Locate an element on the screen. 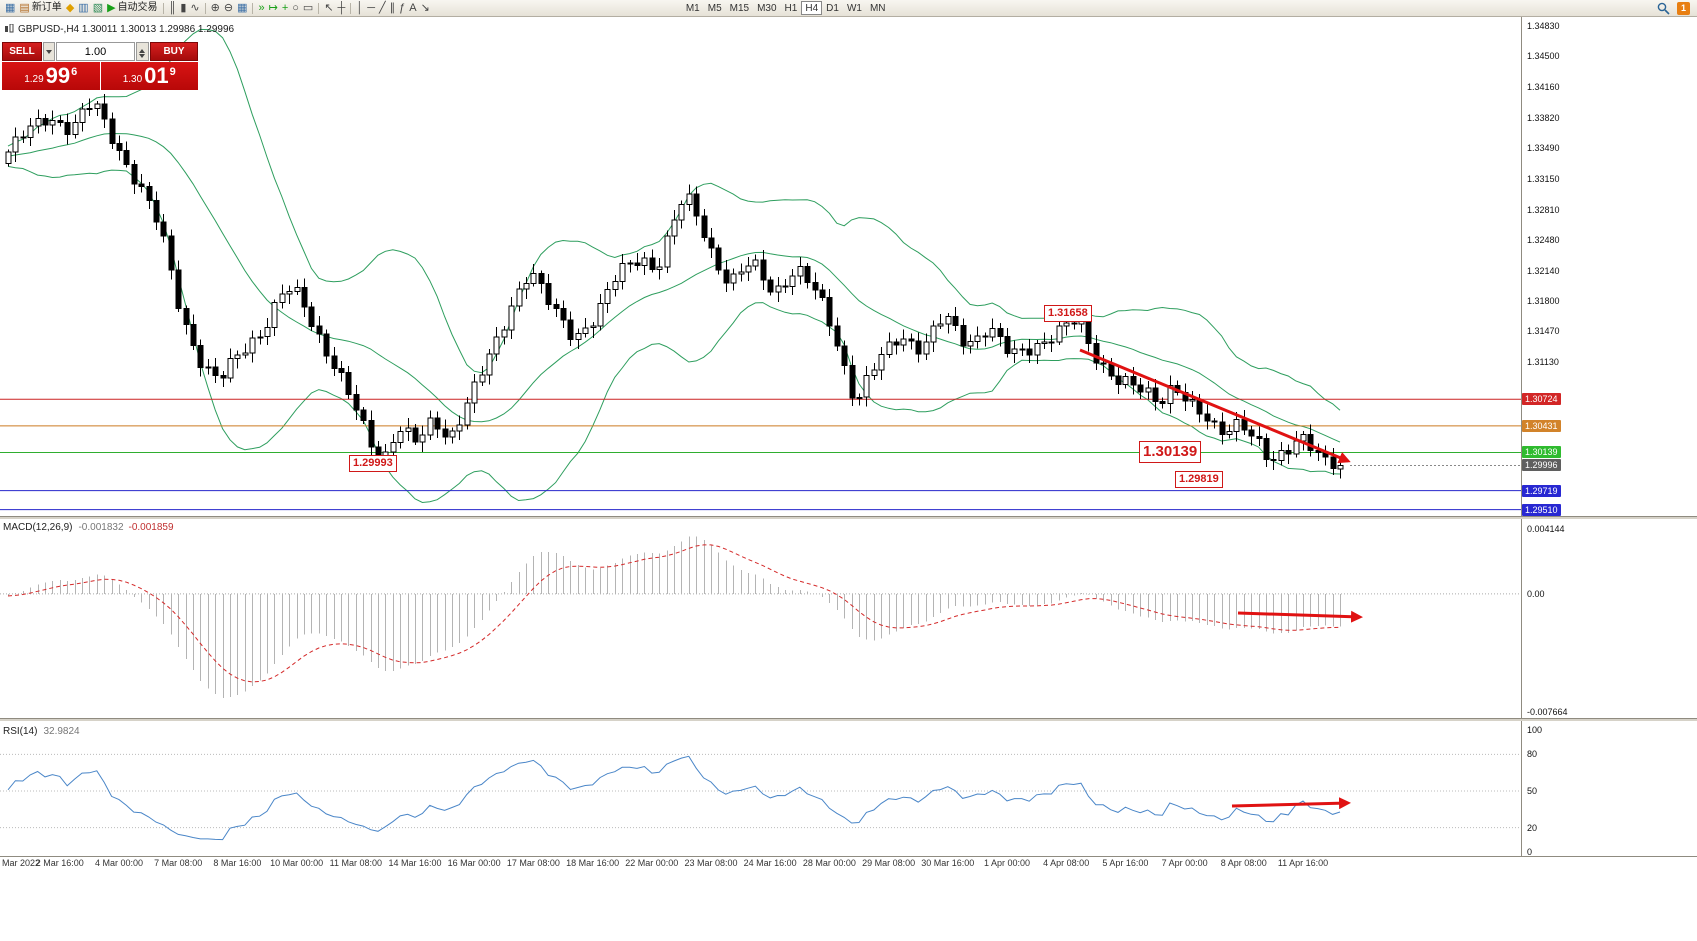  timeframe-button-h1: H1 is located at coordinates (791, 8).